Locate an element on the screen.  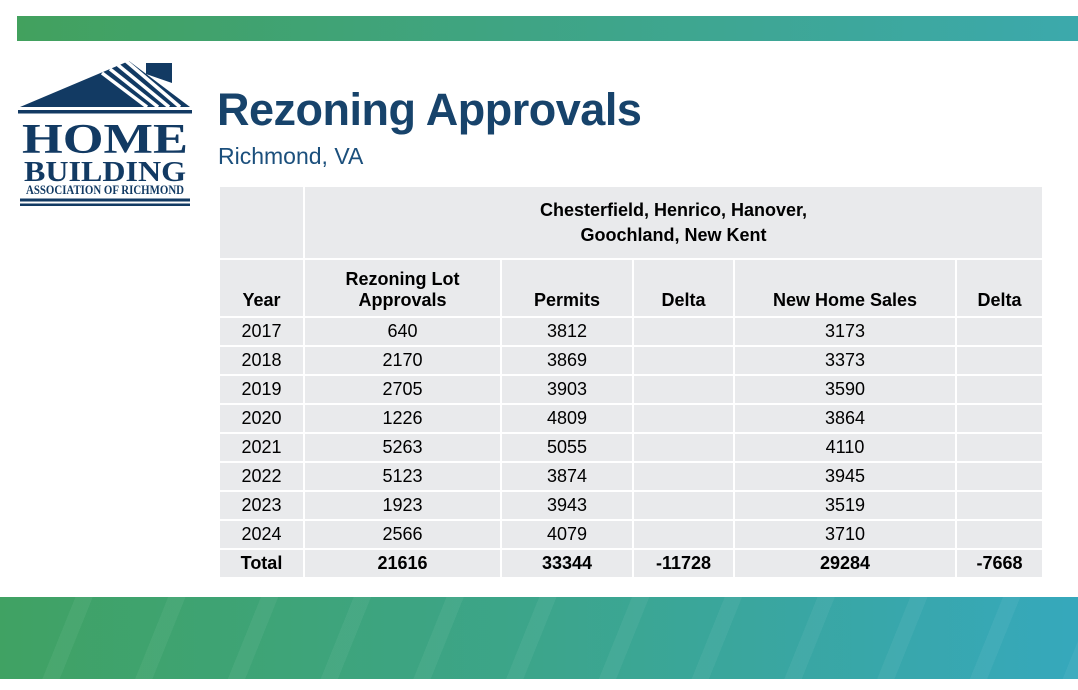
column-header-sales: New Home Sales is located at coordinates (845, 288).